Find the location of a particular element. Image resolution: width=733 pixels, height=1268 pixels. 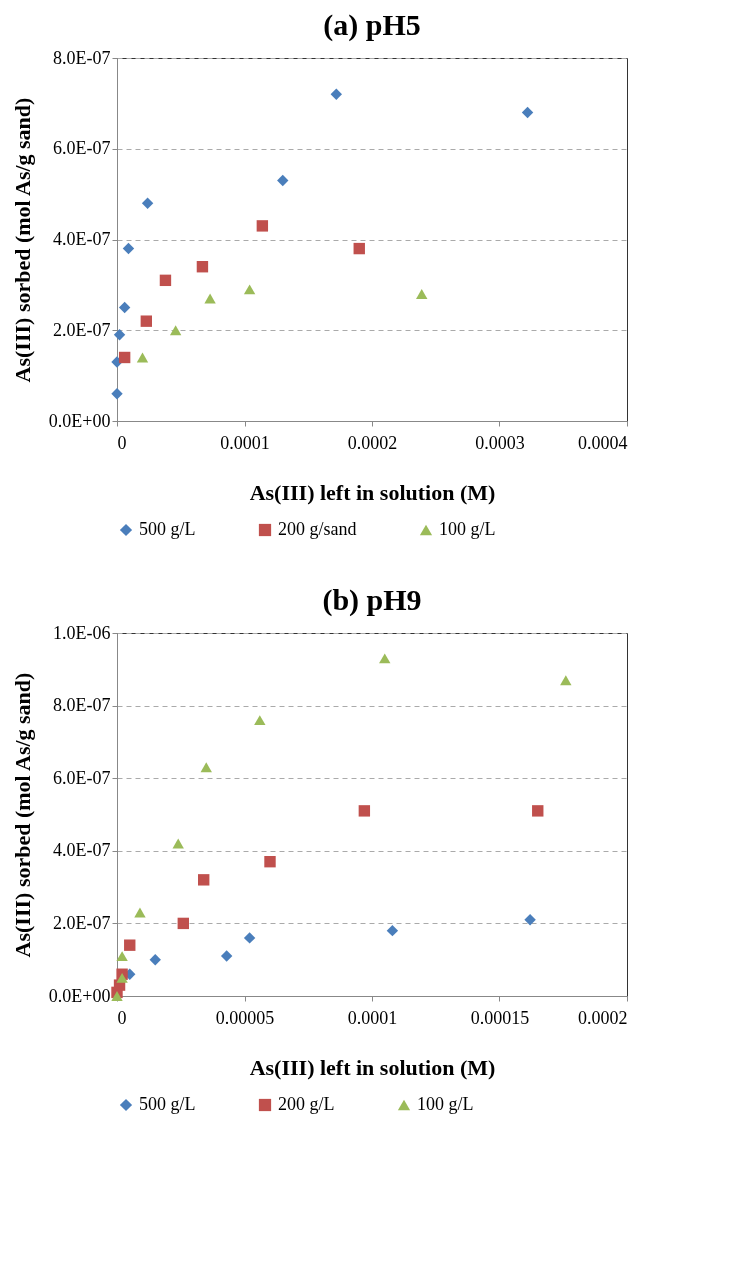

legend-label: 200 g/sand is located at coordinates (317, 529).